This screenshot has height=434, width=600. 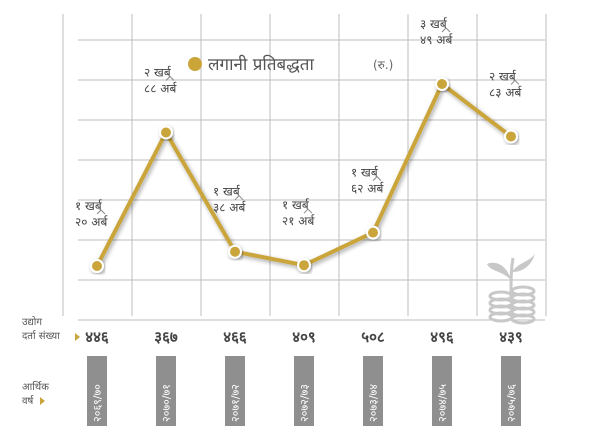 I want to click on value-label-line2: २० अर्ब, so click(x=91, y=222).